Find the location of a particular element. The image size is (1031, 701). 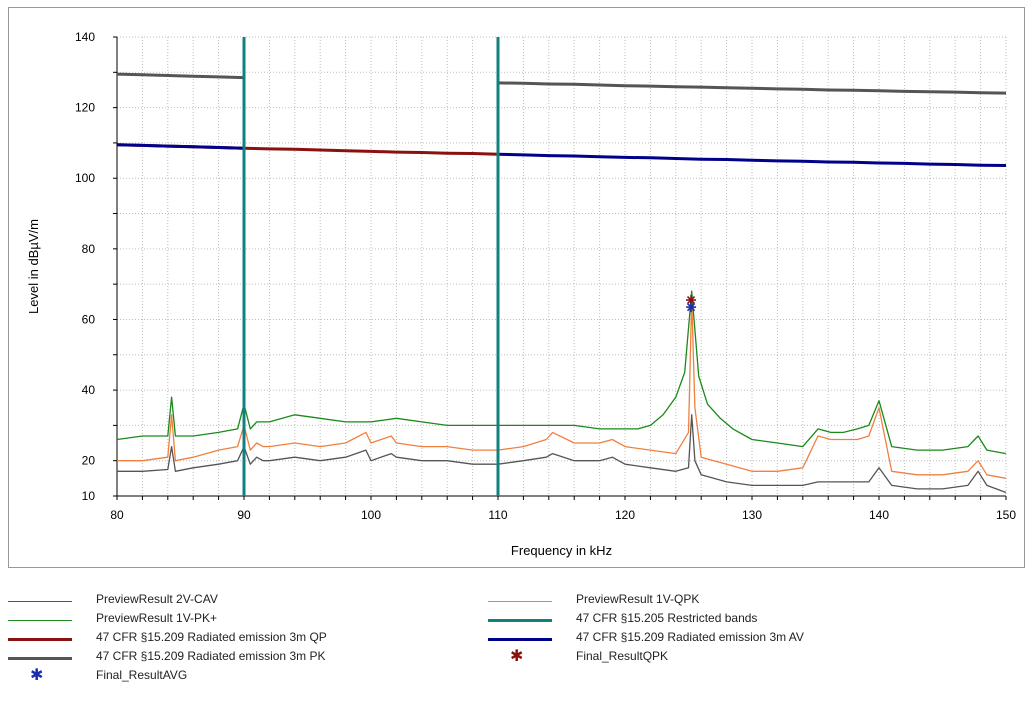

y-tick-label: 60 is located at coordinates (89, 319).